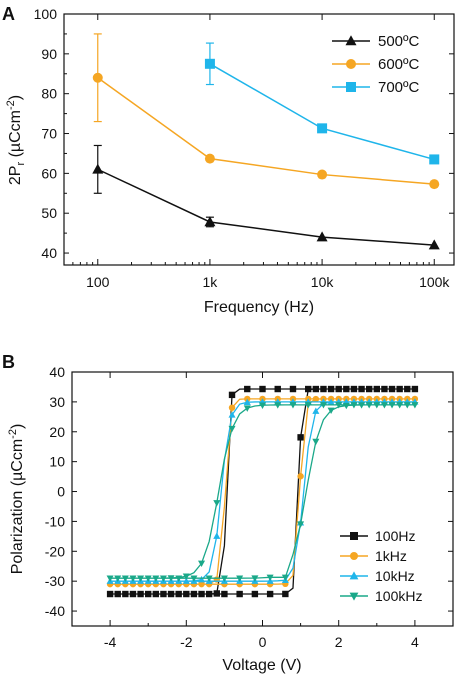 The image size is (470, 678). What do you see at coordinates (57, 462) in the screenshot?
I see `y-tick-label: 10` at bounding box center [57, 462].